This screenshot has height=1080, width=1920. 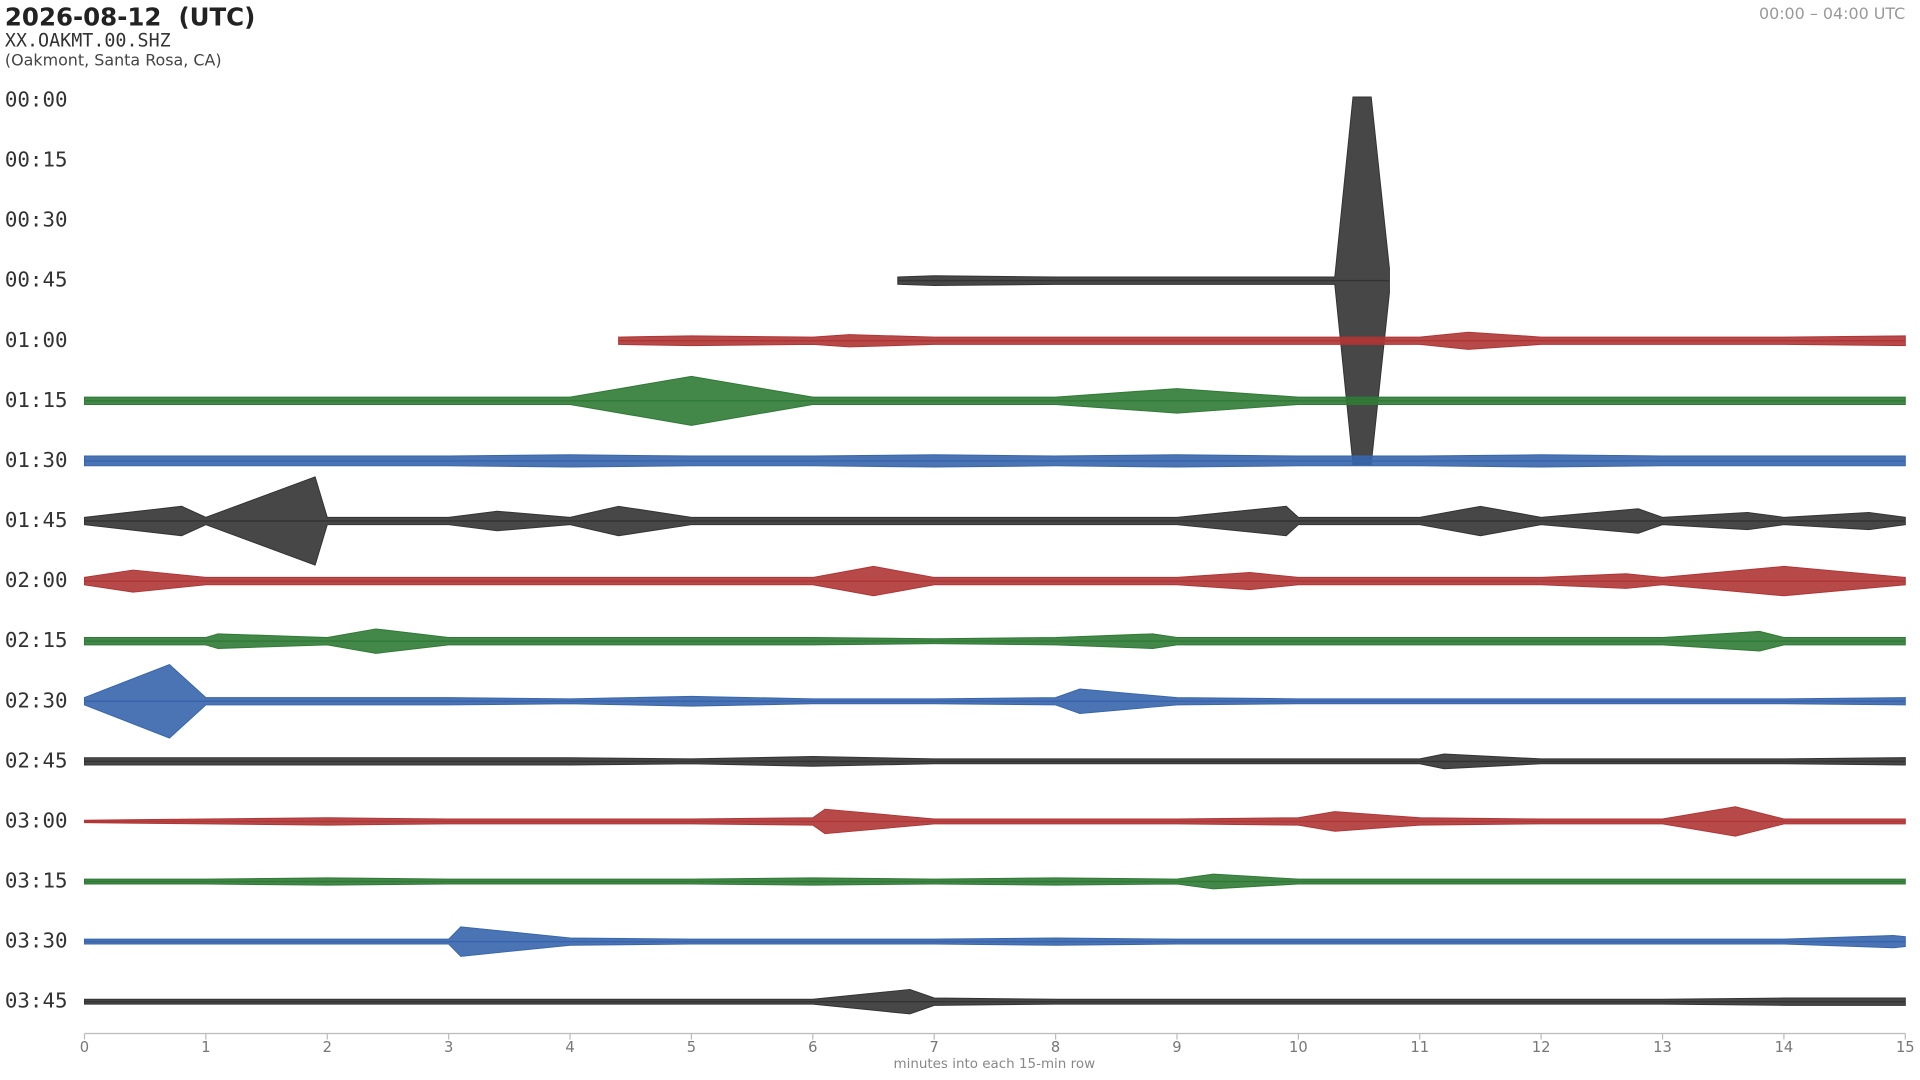 I want to click on row-time-label: 03:15, so click(x=36, y=881).